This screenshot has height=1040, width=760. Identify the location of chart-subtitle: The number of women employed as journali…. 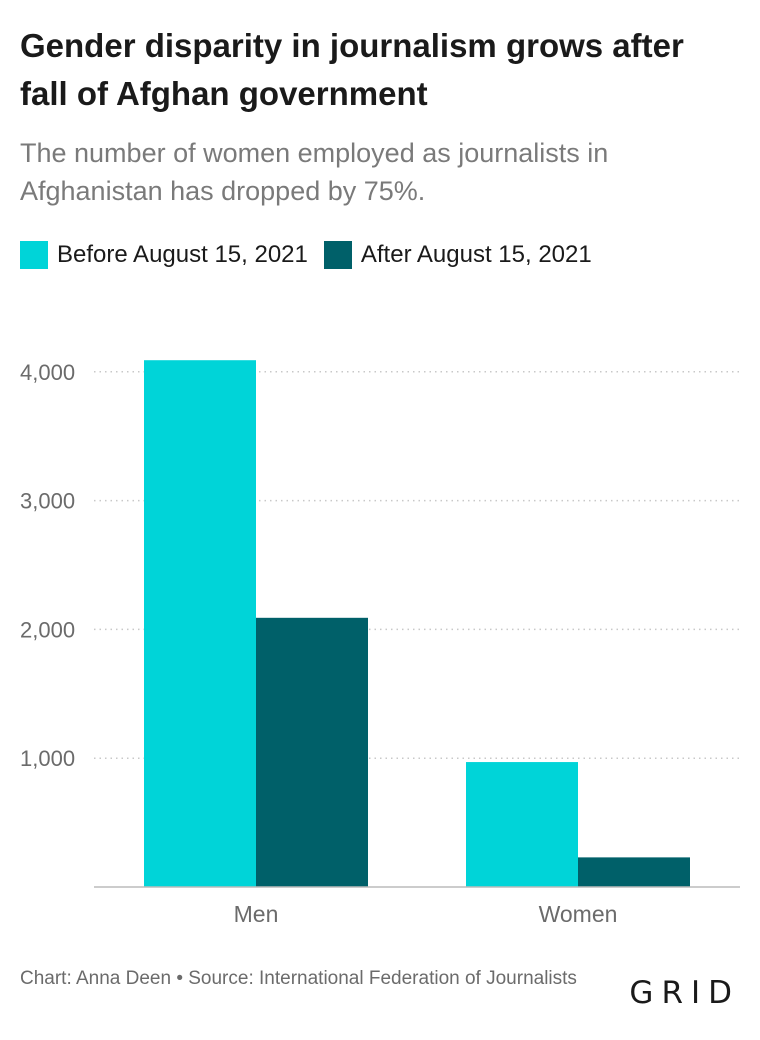
(314, 172).